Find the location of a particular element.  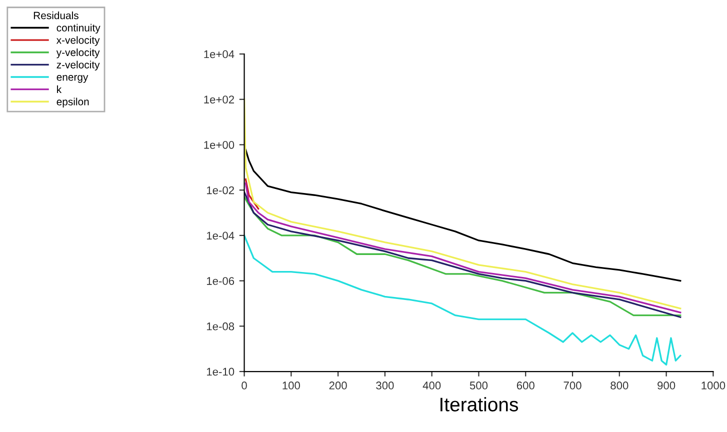

x-tick-label: 600 is located at coordinates (525, 386).